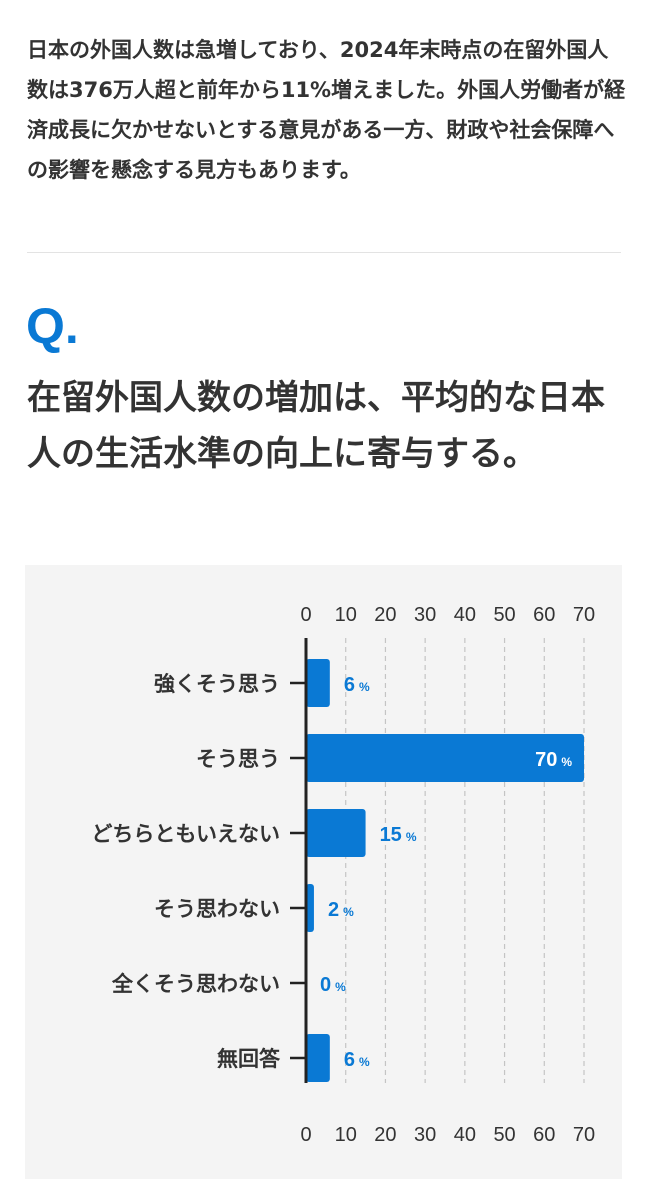 This screenshot has height=1200, width=647. I want to click on tick-label-bottom: 60, so click(544, 1135).